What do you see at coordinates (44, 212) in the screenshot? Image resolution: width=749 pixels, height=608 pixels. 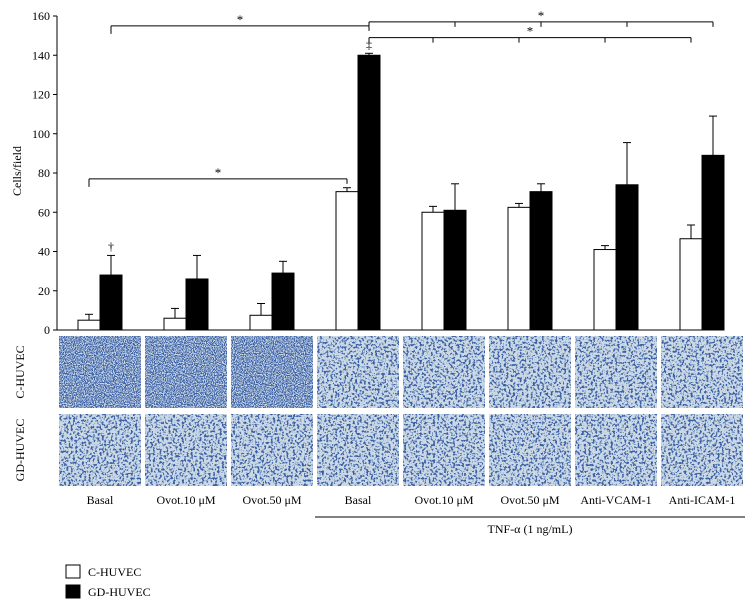 I see `y-tick-label: 60` at bounding box center [44, 212].